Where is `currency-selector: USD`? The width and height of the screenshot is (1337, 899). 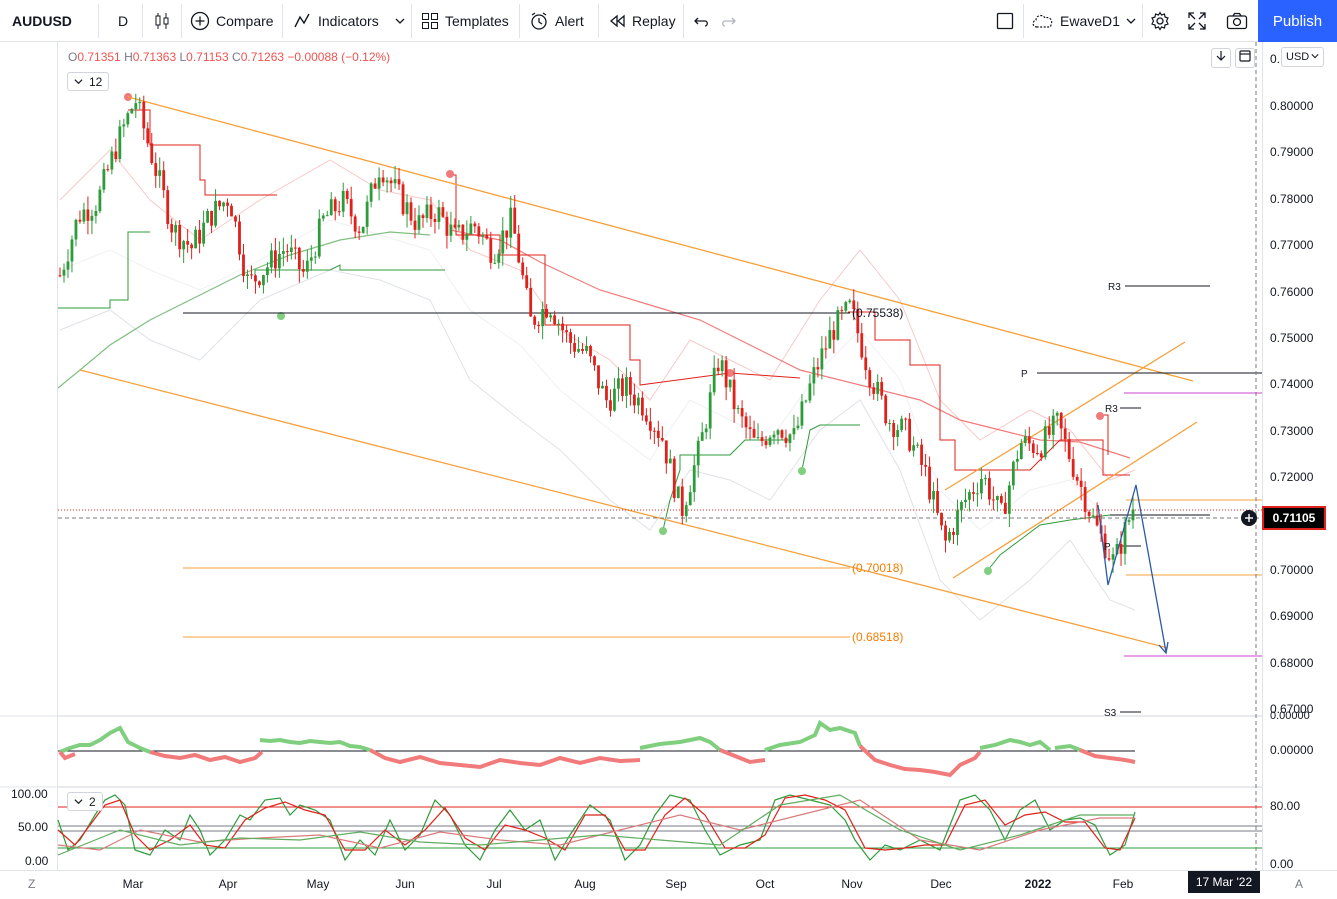 currency-selector: USD is located at coordinates (1303, 57).